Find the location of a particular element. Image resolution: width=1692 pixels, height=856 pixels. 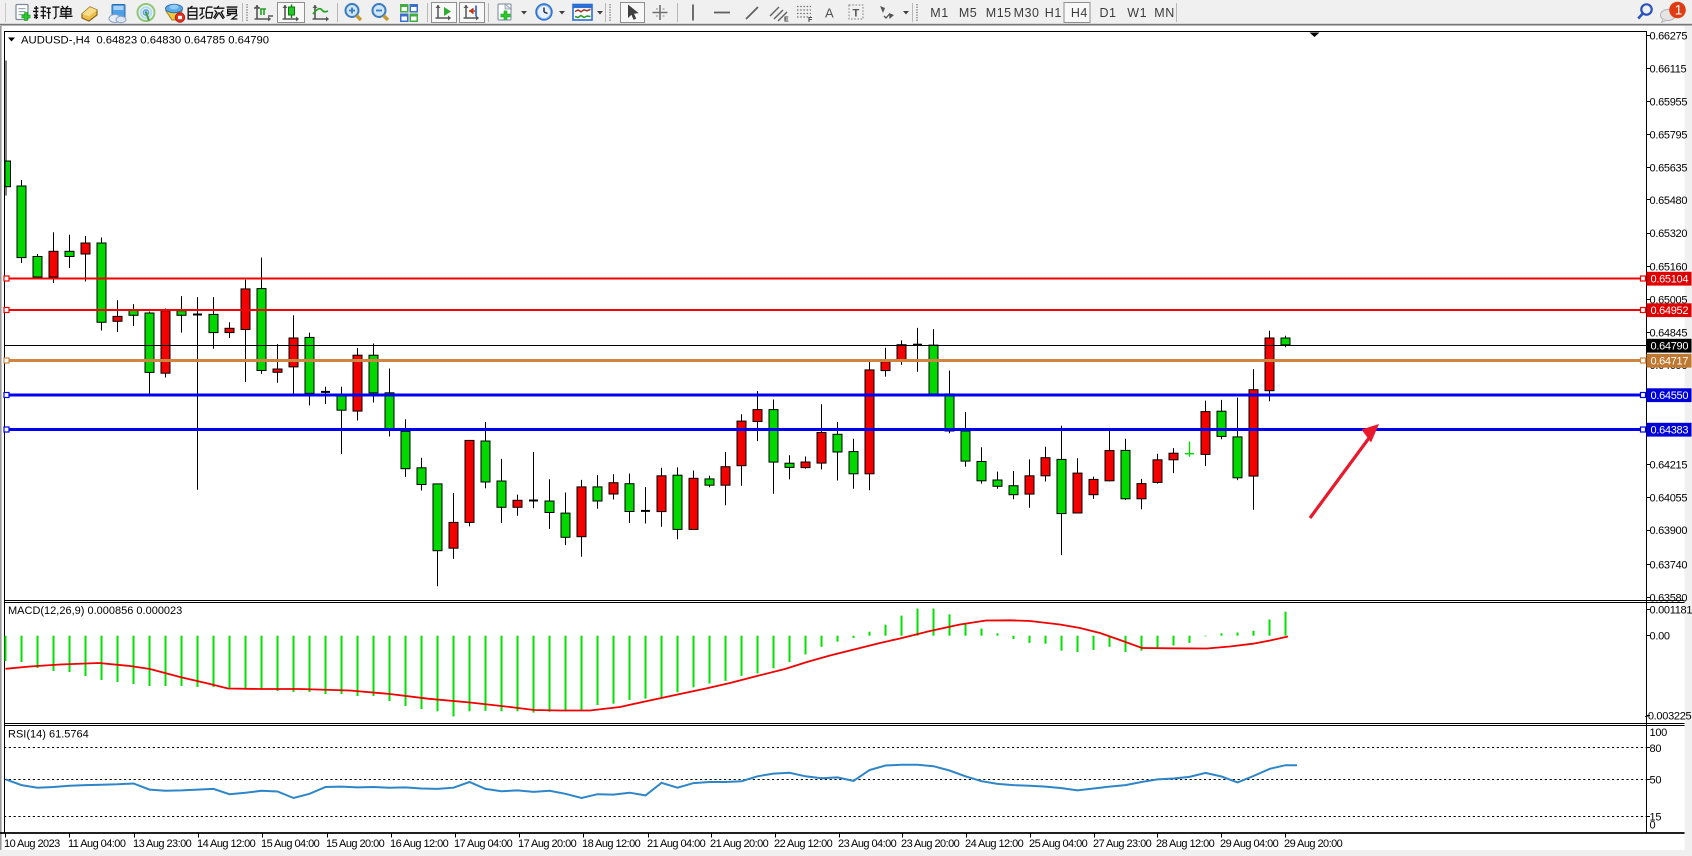

svg-text: 0.64550 is located at coordinates (1670, 396).